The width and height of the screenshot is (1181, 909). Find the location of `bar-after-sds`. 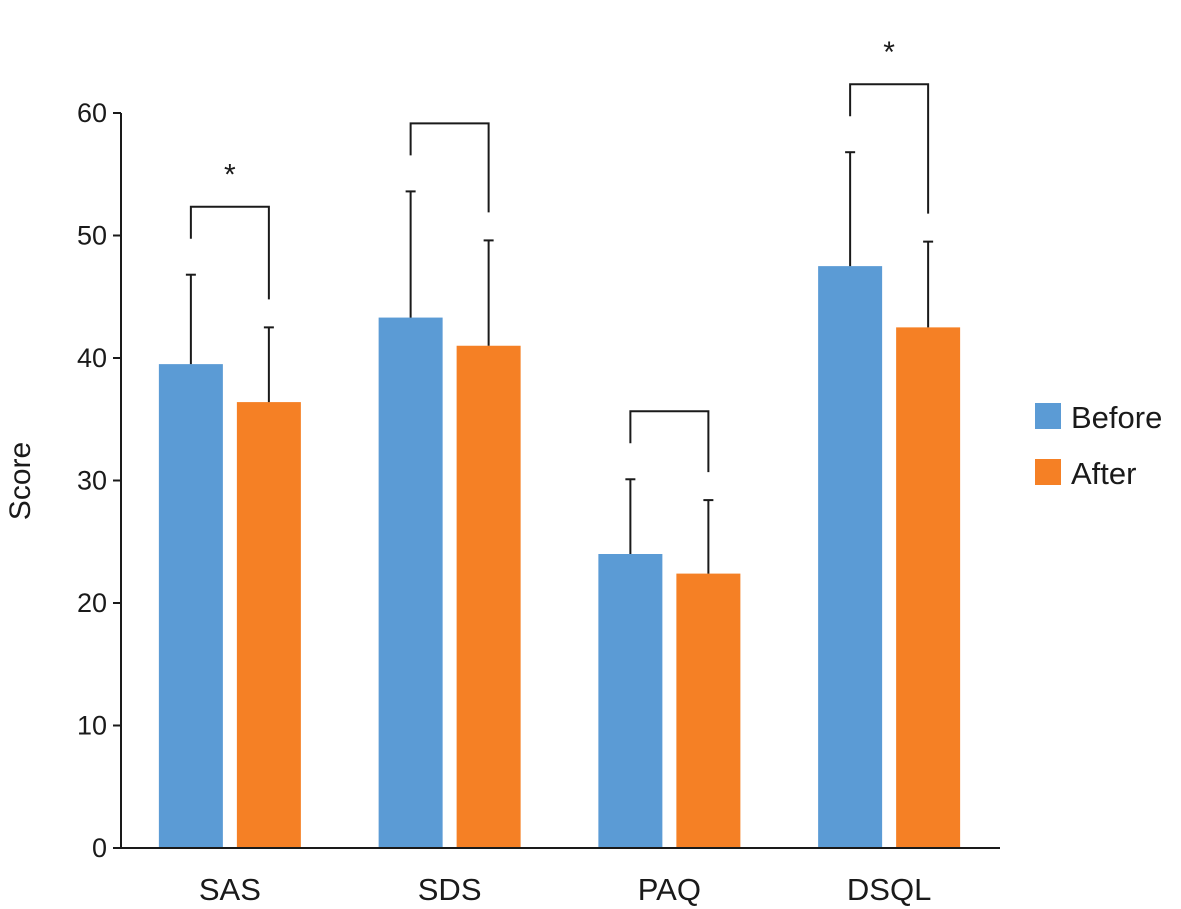

bar-after-sds is located at coordinates (488, 596).